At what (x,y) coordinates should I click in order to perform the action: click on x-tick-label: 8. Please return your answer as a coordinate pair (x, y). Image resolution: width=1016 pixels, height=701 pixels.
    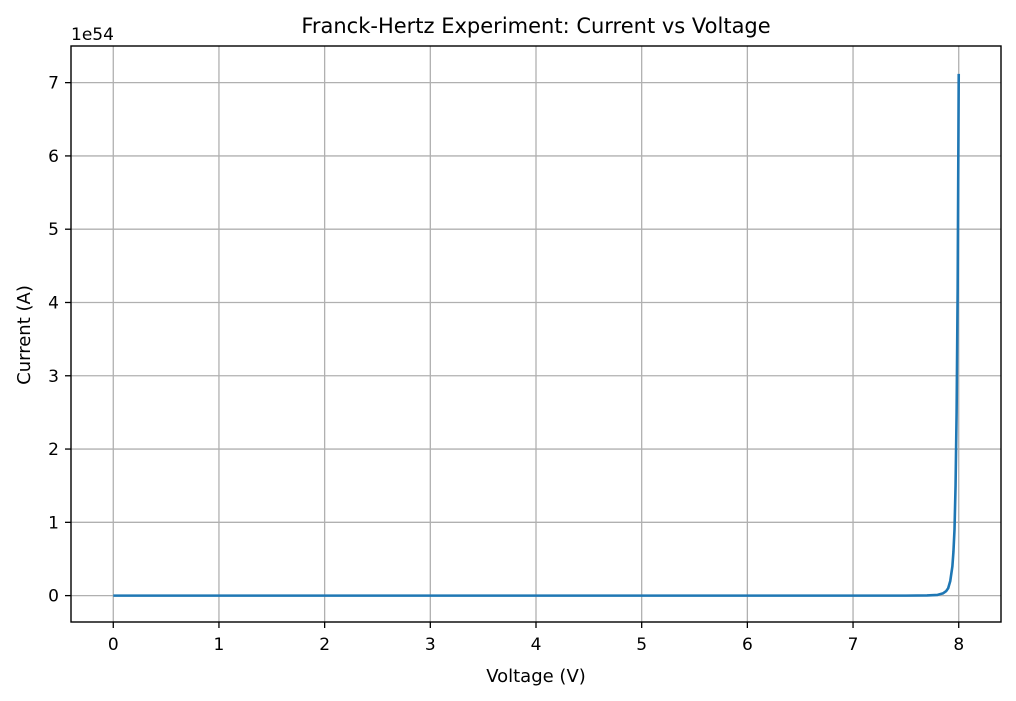
    Looking at the image, I should click on (958, 645).